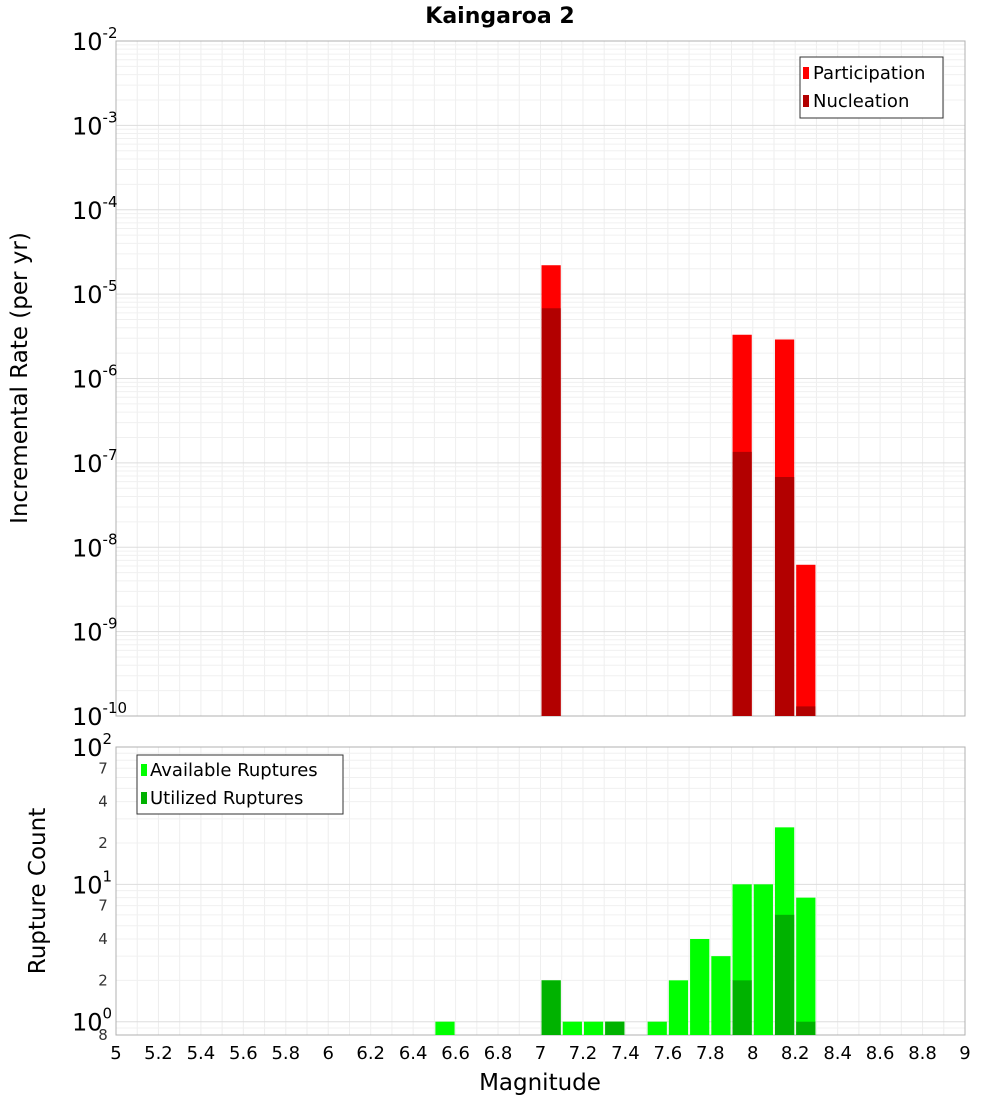 This screenshot has height=1100, width=1000. I want to click on x-tick-label: 7.8, so click(710, 1053).